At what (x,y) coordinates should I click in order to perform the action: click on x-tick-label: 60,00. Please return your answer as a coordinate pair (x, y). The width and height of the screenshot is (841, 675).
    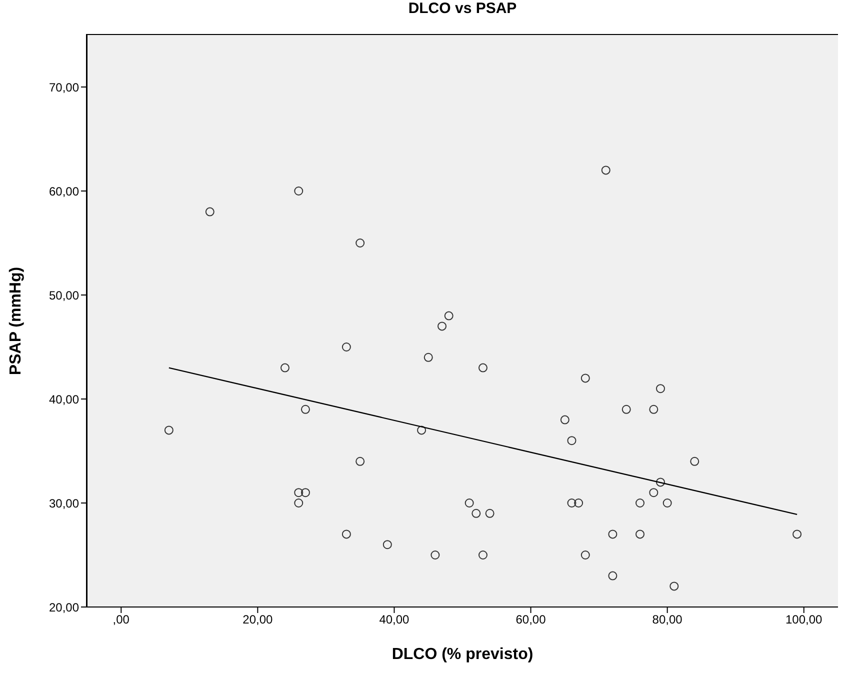
    Looking at the image, I should click on (531, 619).